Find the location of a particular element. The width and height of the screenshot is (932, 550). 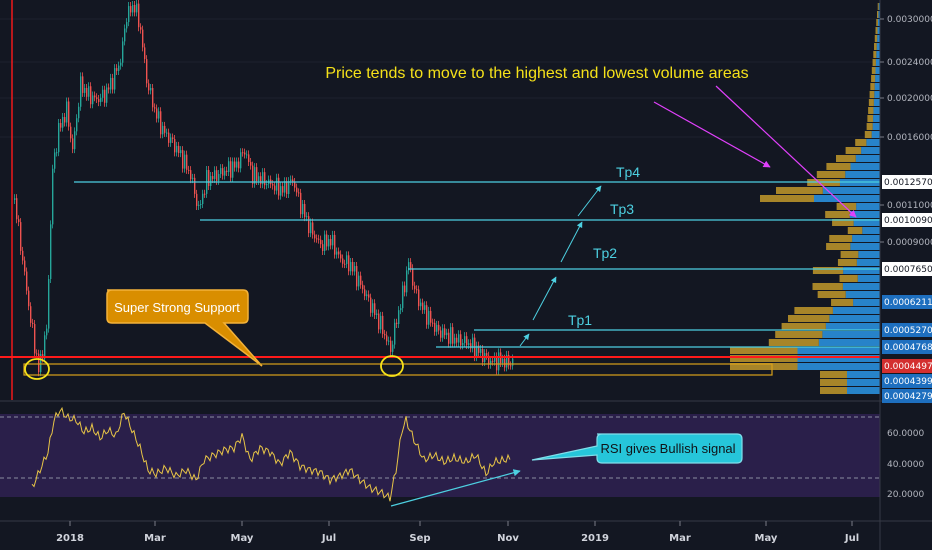

price-tick-label: 0.0009000 is located at coordinates (909, 243).